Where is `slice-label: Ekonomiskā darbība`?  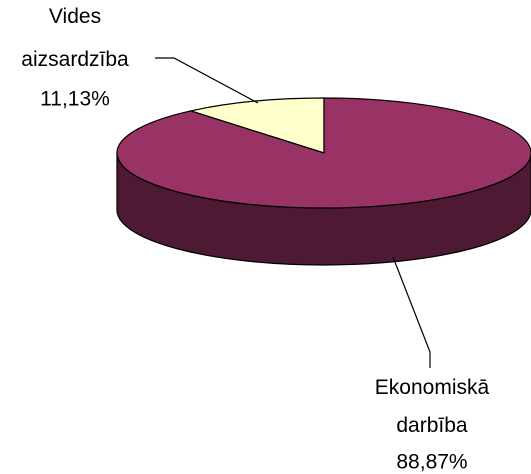 slice-label: Ekonomiskā darbība is located at coordinates (432, 406).